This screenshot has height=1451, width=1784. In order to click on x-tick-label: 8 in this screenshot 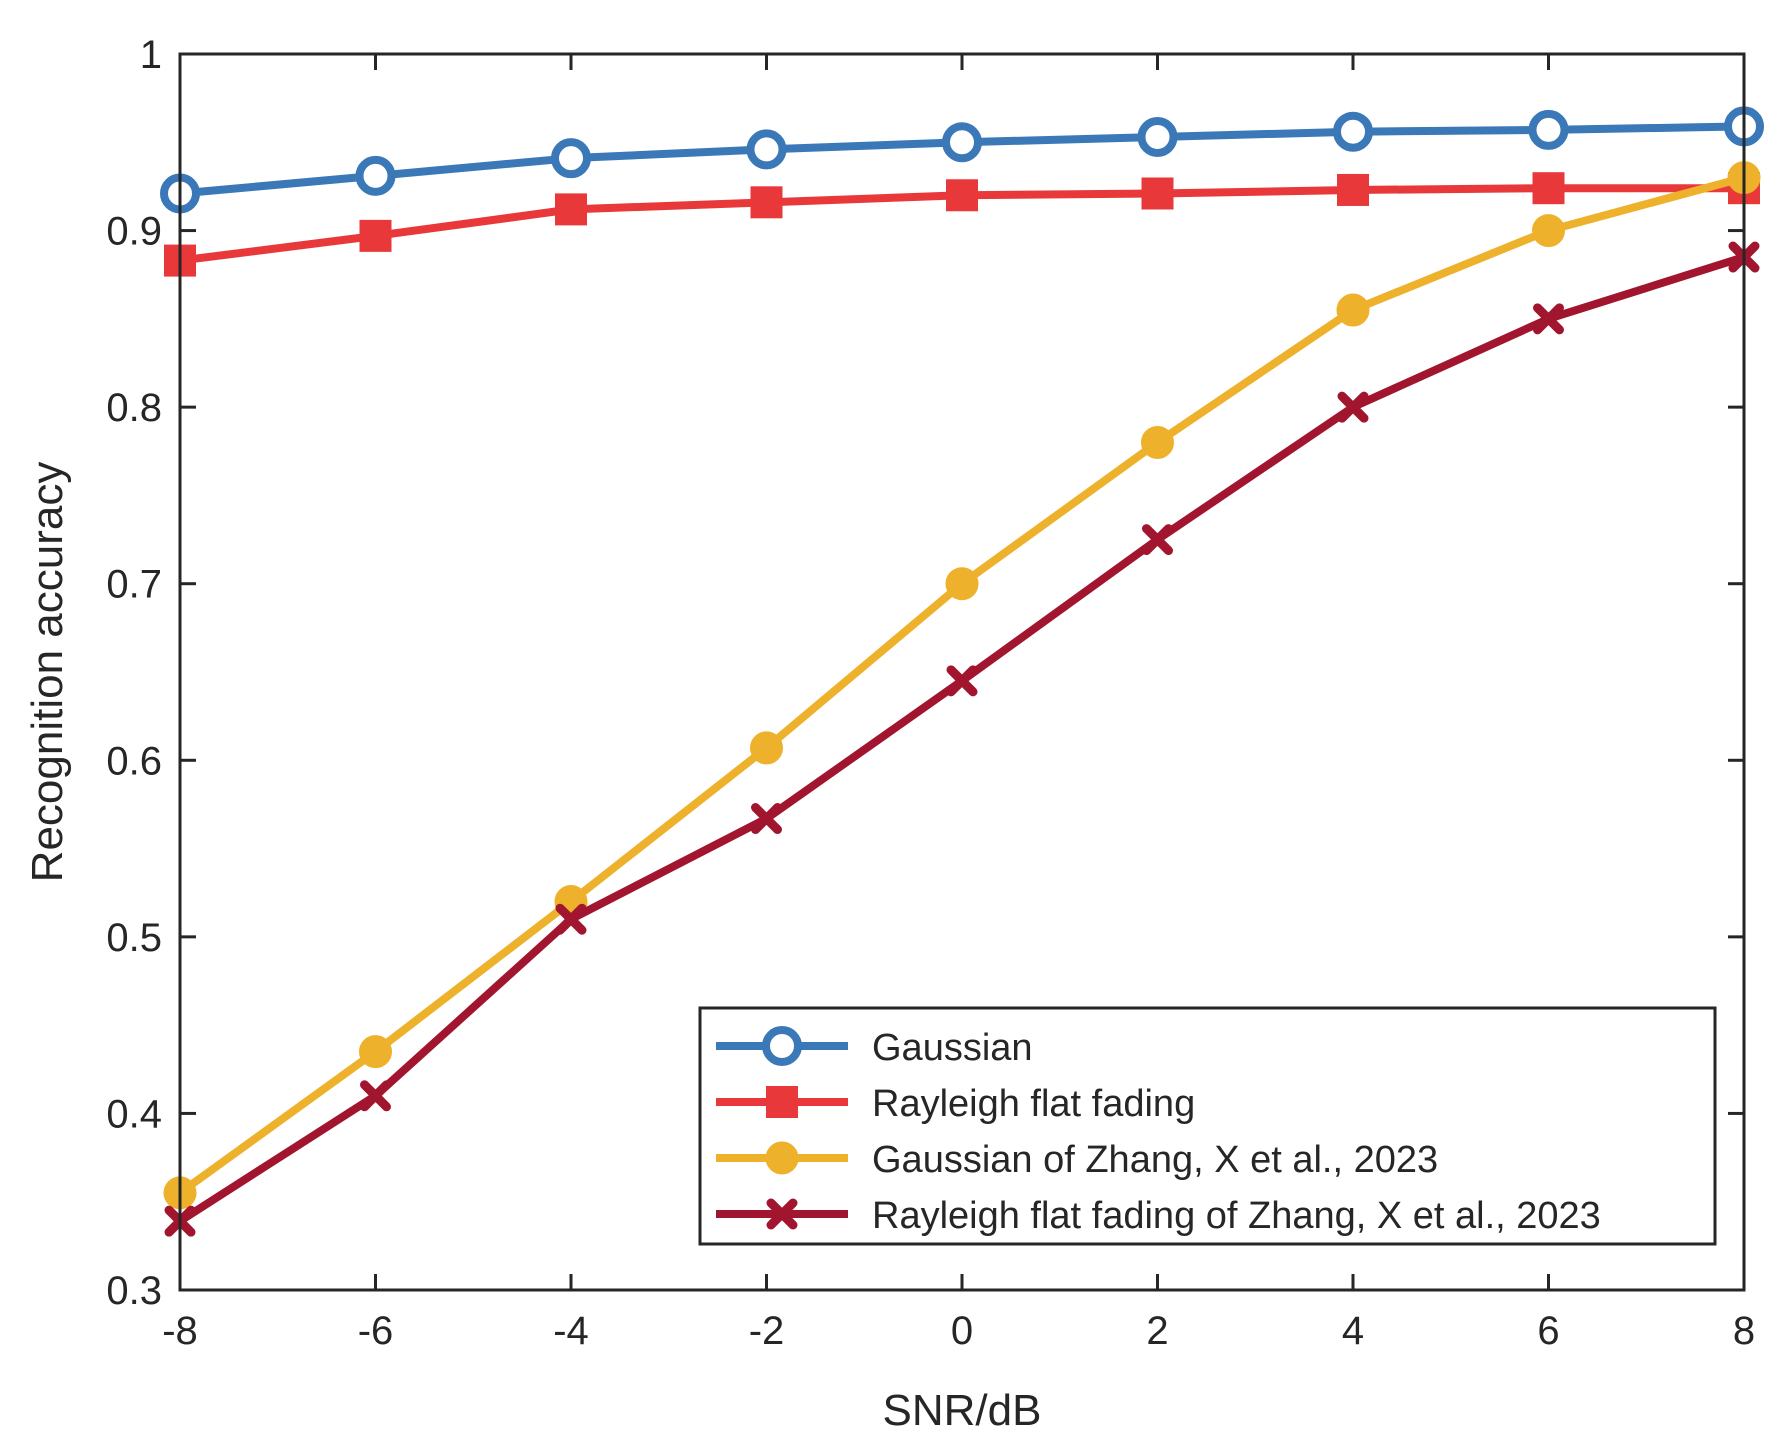, I will do `click(1744, 1331)`.